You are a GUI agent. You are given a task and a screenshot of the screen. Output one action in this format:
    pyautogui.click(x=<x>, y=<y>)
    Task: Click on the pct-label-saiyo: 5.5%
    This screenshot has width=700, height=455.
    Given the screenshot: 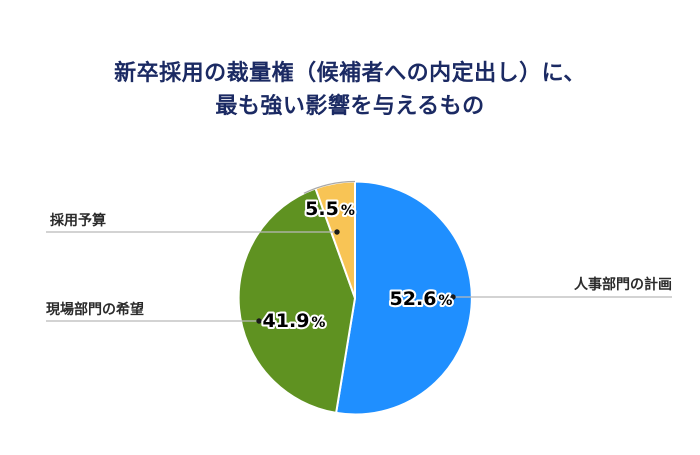 What is the action you would take?
    pyautogui.click(x=330, y=209)
    